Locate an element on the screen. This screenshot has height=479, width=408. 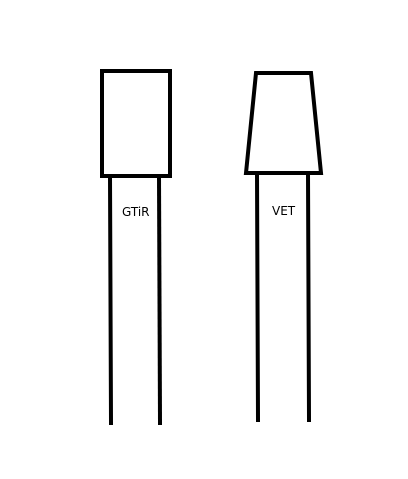
gtir-left-lead is located at coordinates (110, 299).